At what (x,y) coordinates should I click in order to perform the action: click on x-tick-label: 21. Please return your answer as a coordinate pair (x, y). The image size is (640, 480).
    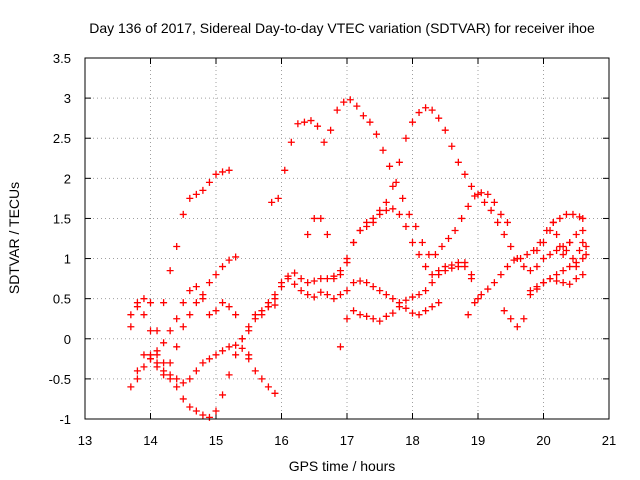
    Looking at the image, I should click on (609, 440).